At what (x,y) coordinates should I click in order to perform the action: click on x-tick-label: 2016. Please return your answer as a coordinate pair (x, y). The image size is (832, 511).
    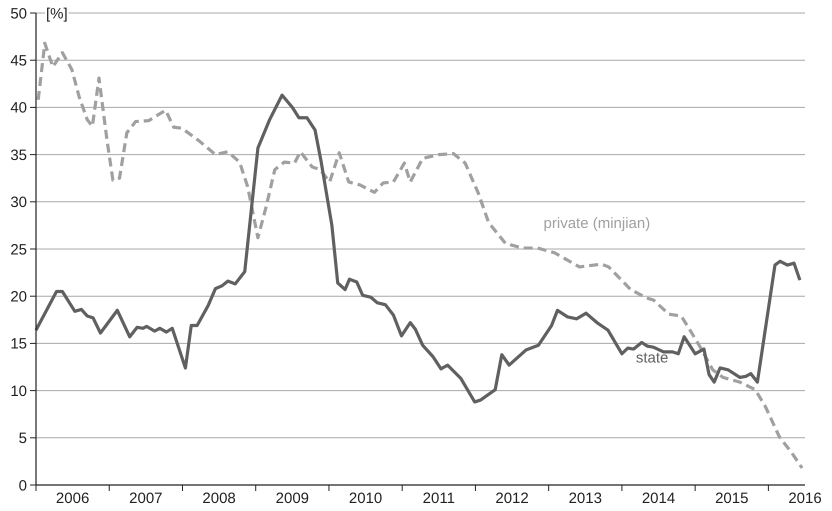
    Looking at the image, I should click on (805, 498).